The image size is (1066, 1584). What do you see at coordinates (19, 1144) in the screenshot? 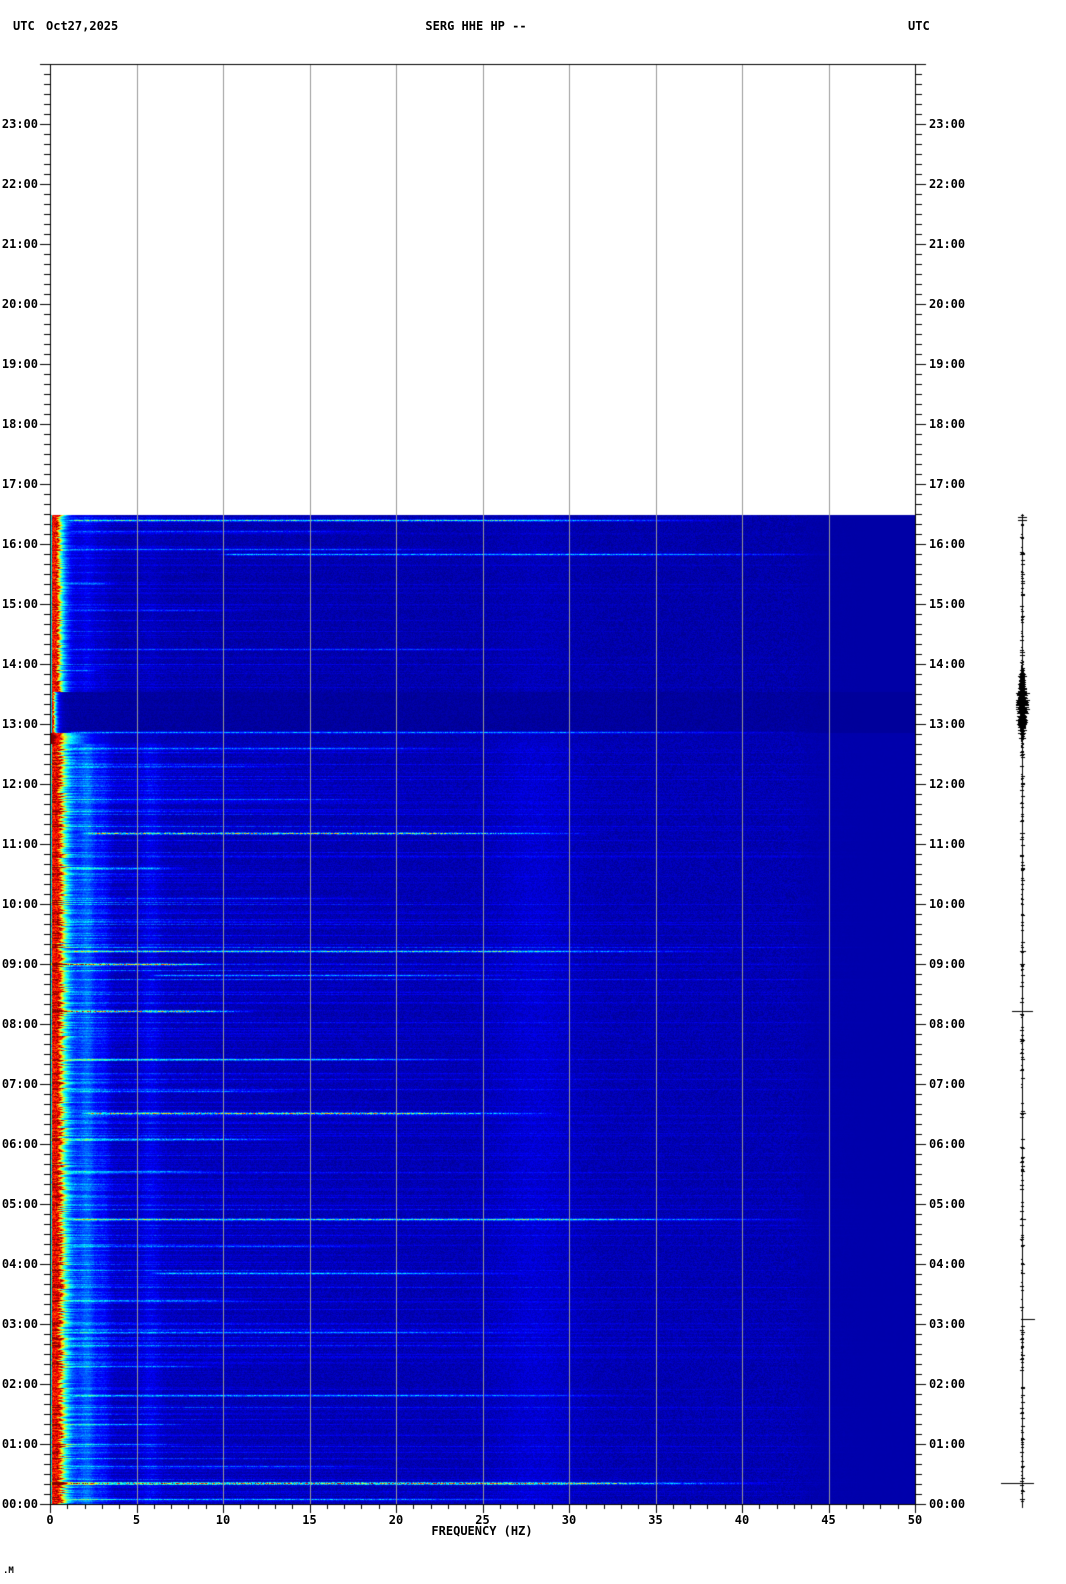
I see `time-tick-label-left: 06:00` at bounding box center [19, 1144].